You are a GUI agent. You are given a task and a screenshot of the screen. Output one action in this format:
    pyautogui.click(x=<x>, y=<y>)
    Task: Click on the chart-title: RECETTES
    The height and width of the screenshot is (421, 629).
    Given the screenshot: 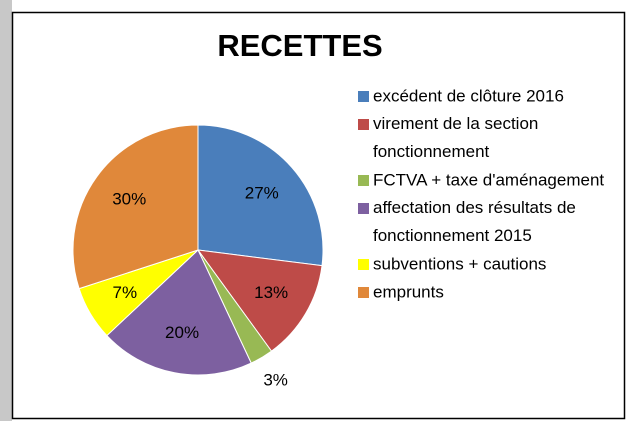 What is the action you would take?
    pyautogui.click(x=299, y=45)
    